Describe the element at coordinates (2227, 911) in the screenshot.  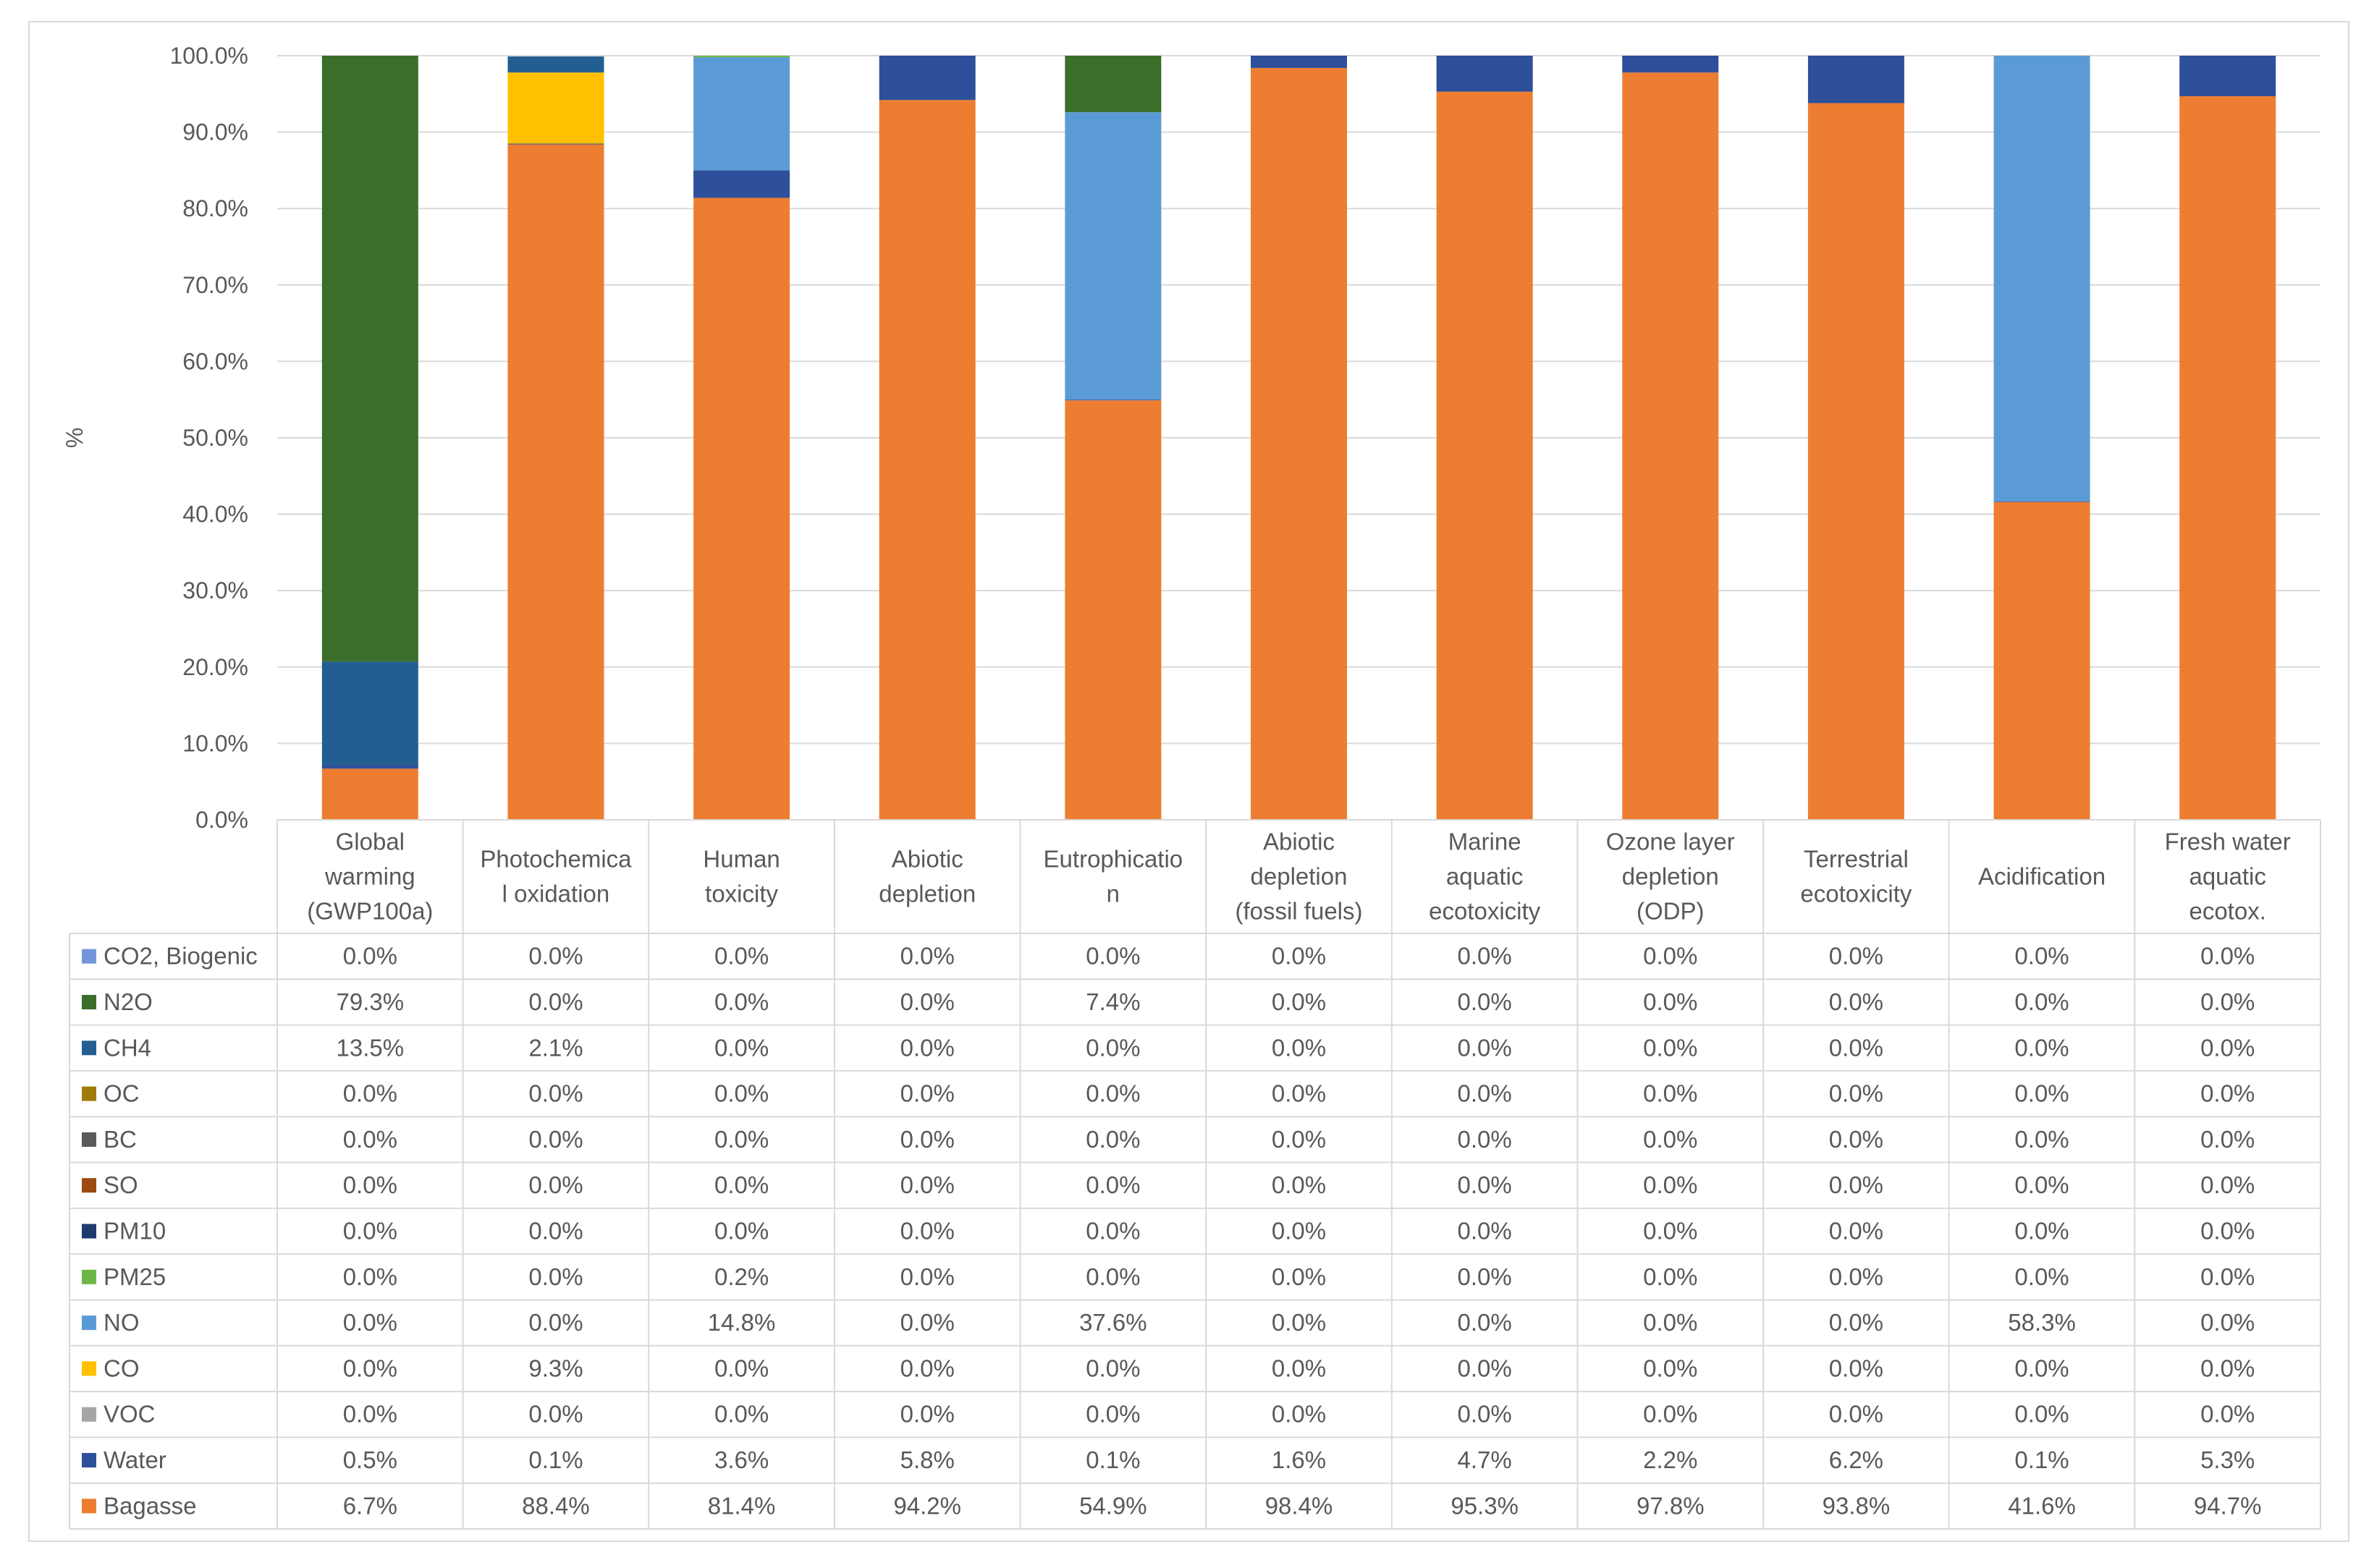
I see `category-label: ecotox.` at that location.